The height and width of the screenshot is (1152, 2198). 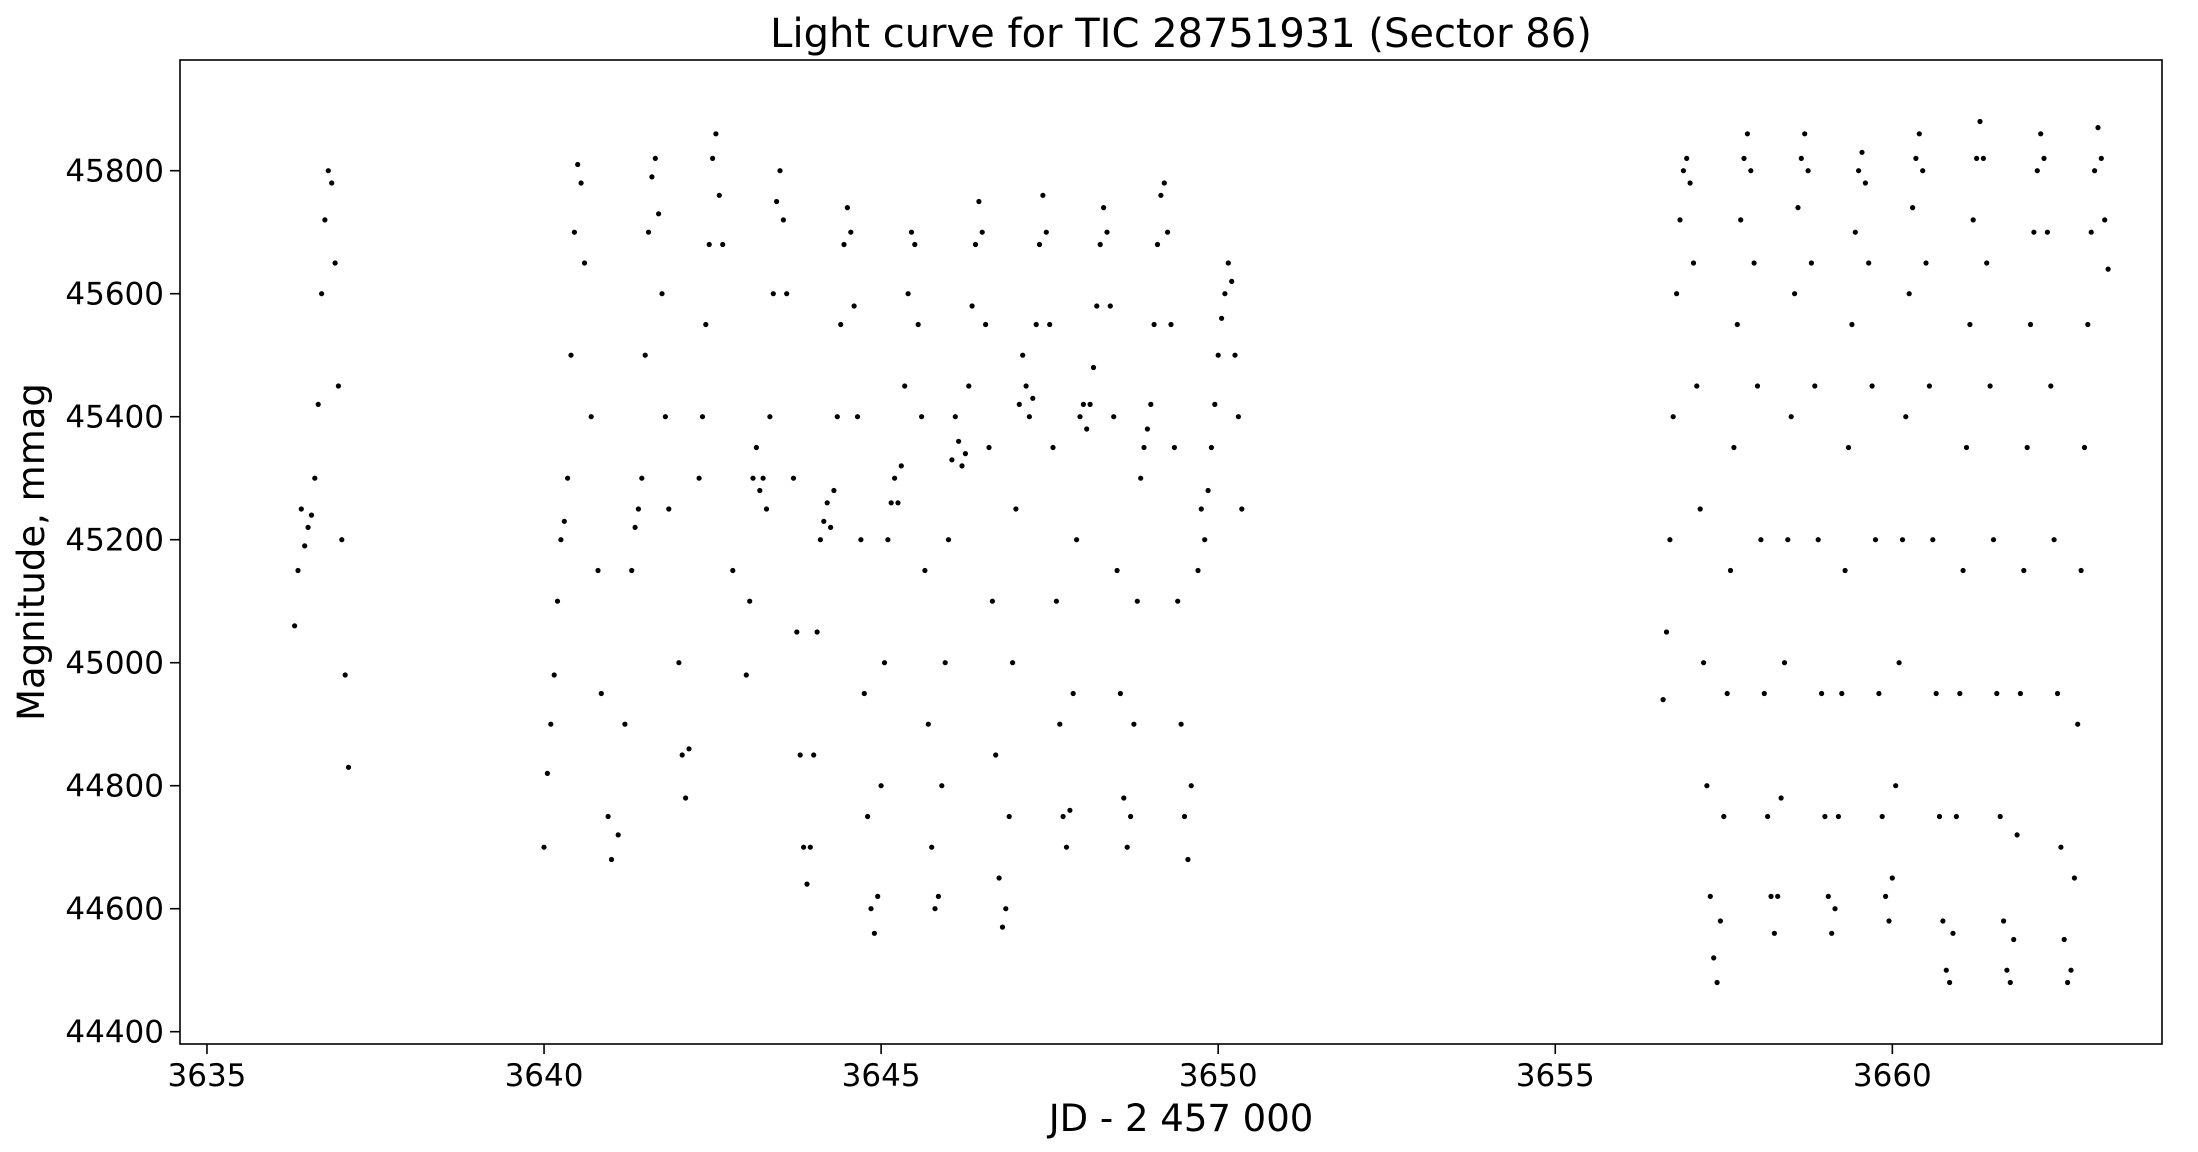 What do you see at coordinates (114, 172) in the screenshot?
I see `y-tick-label-7: 45800` at bounding box center [114, 172].